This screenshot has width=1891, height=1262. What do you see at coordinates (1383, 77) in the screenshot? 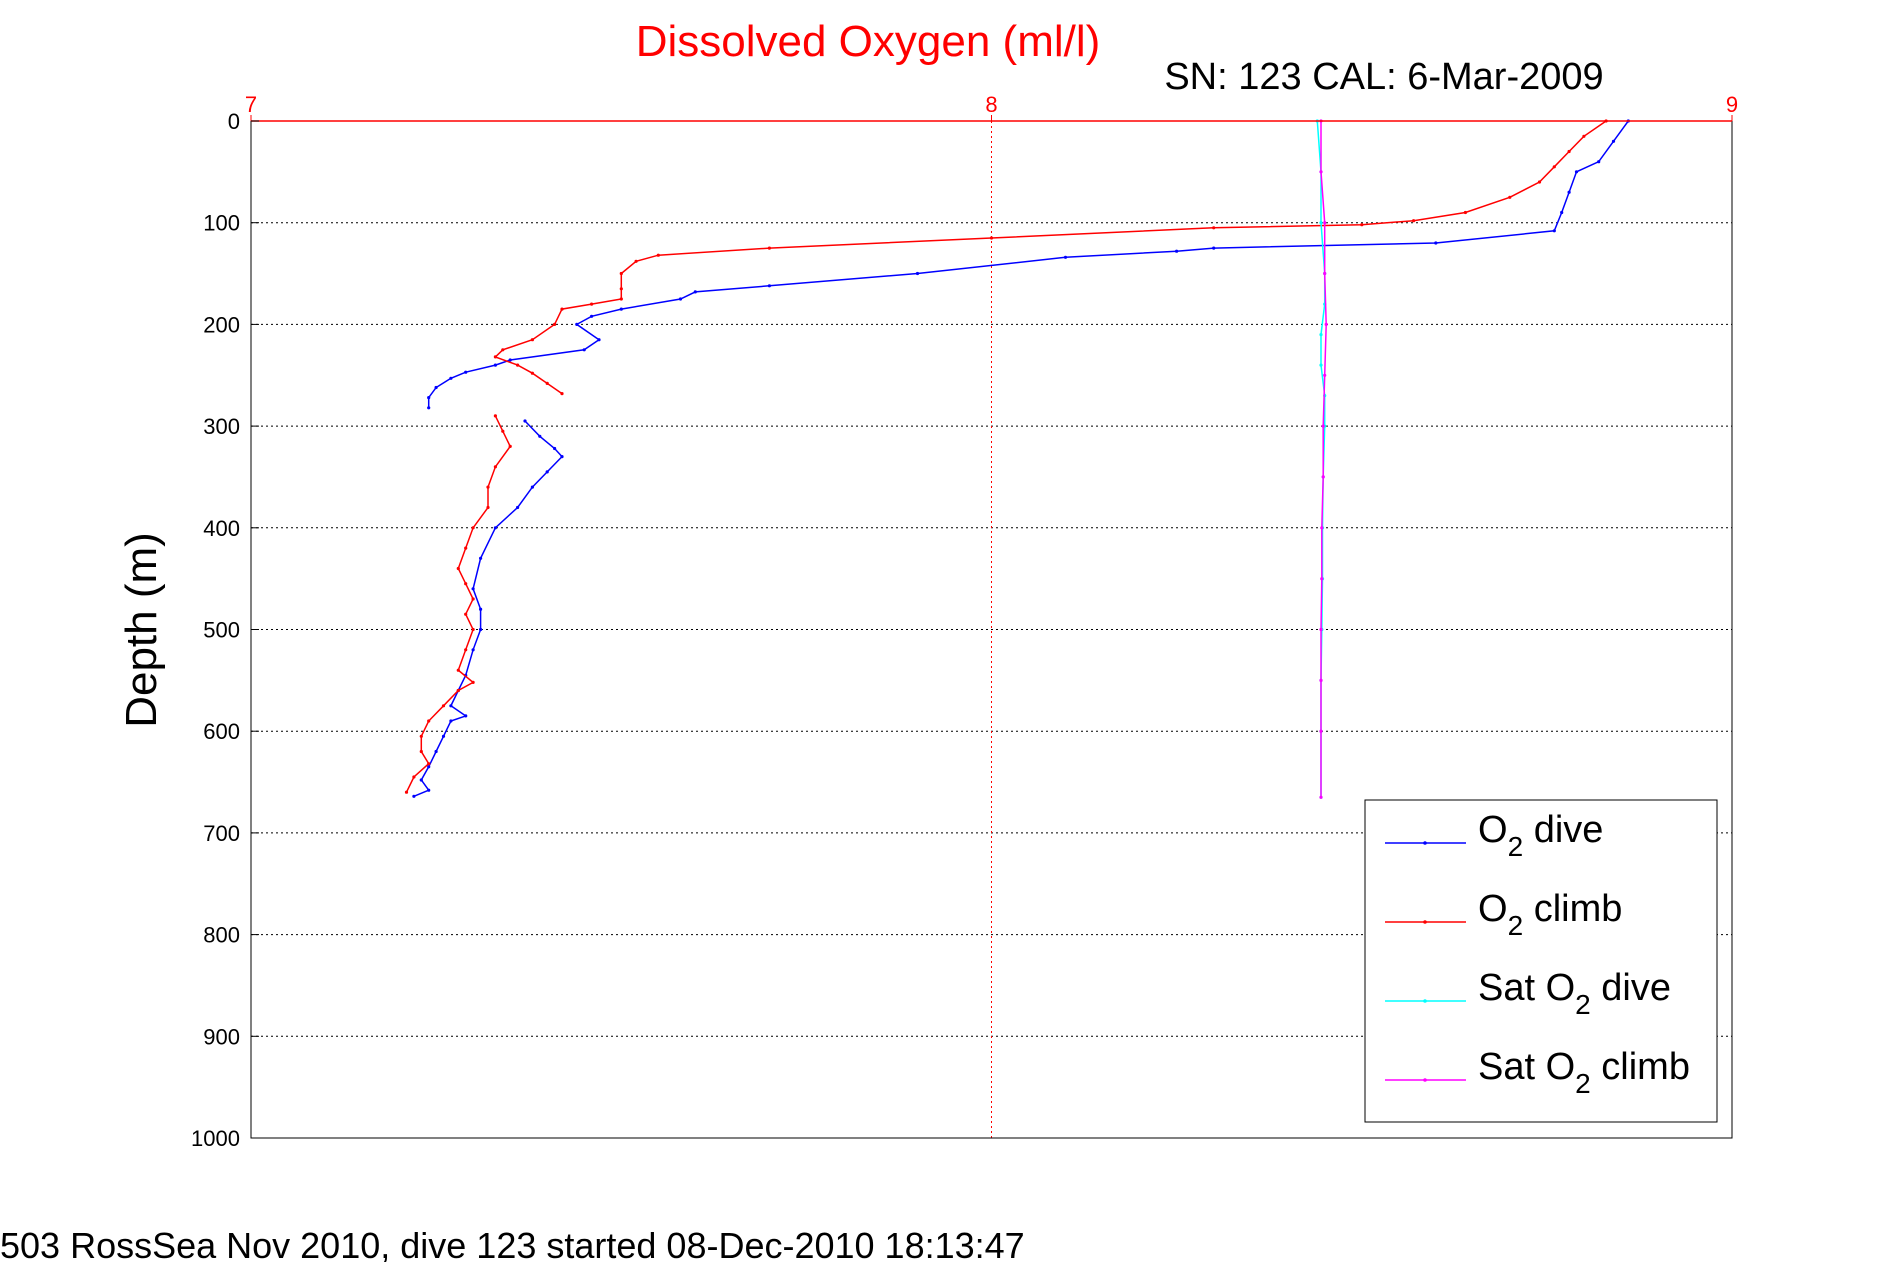
I see `chart-subtitle: SN: 123 CAL: 6-Mar-2009` at bounding box center [1383, 77].